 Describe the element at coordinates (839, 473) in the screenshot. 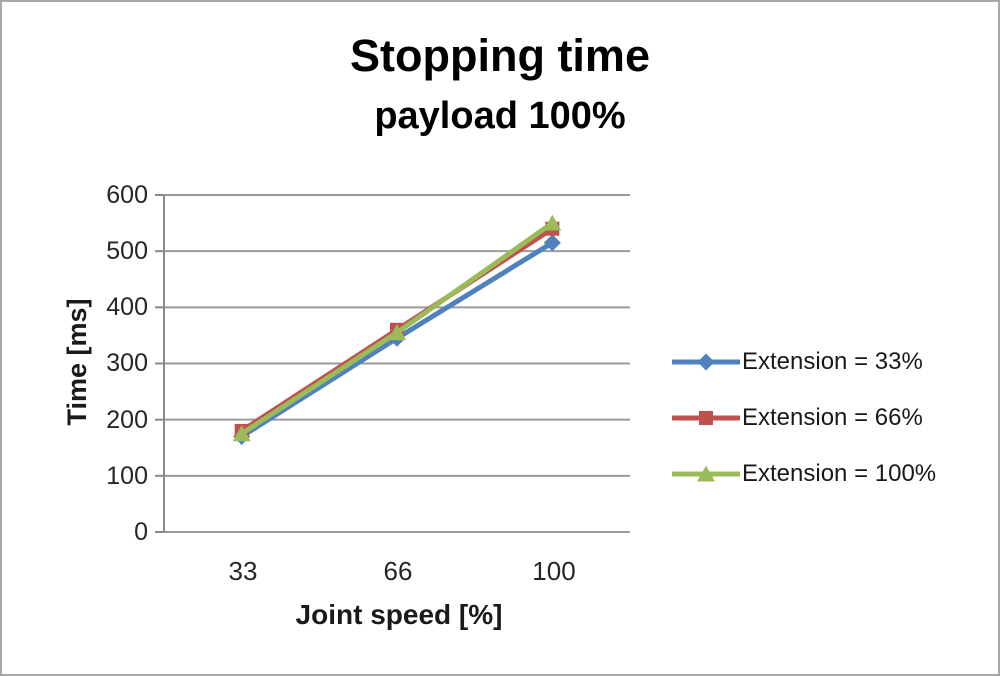

I see `legend-label: Extension = 100%` at that location.